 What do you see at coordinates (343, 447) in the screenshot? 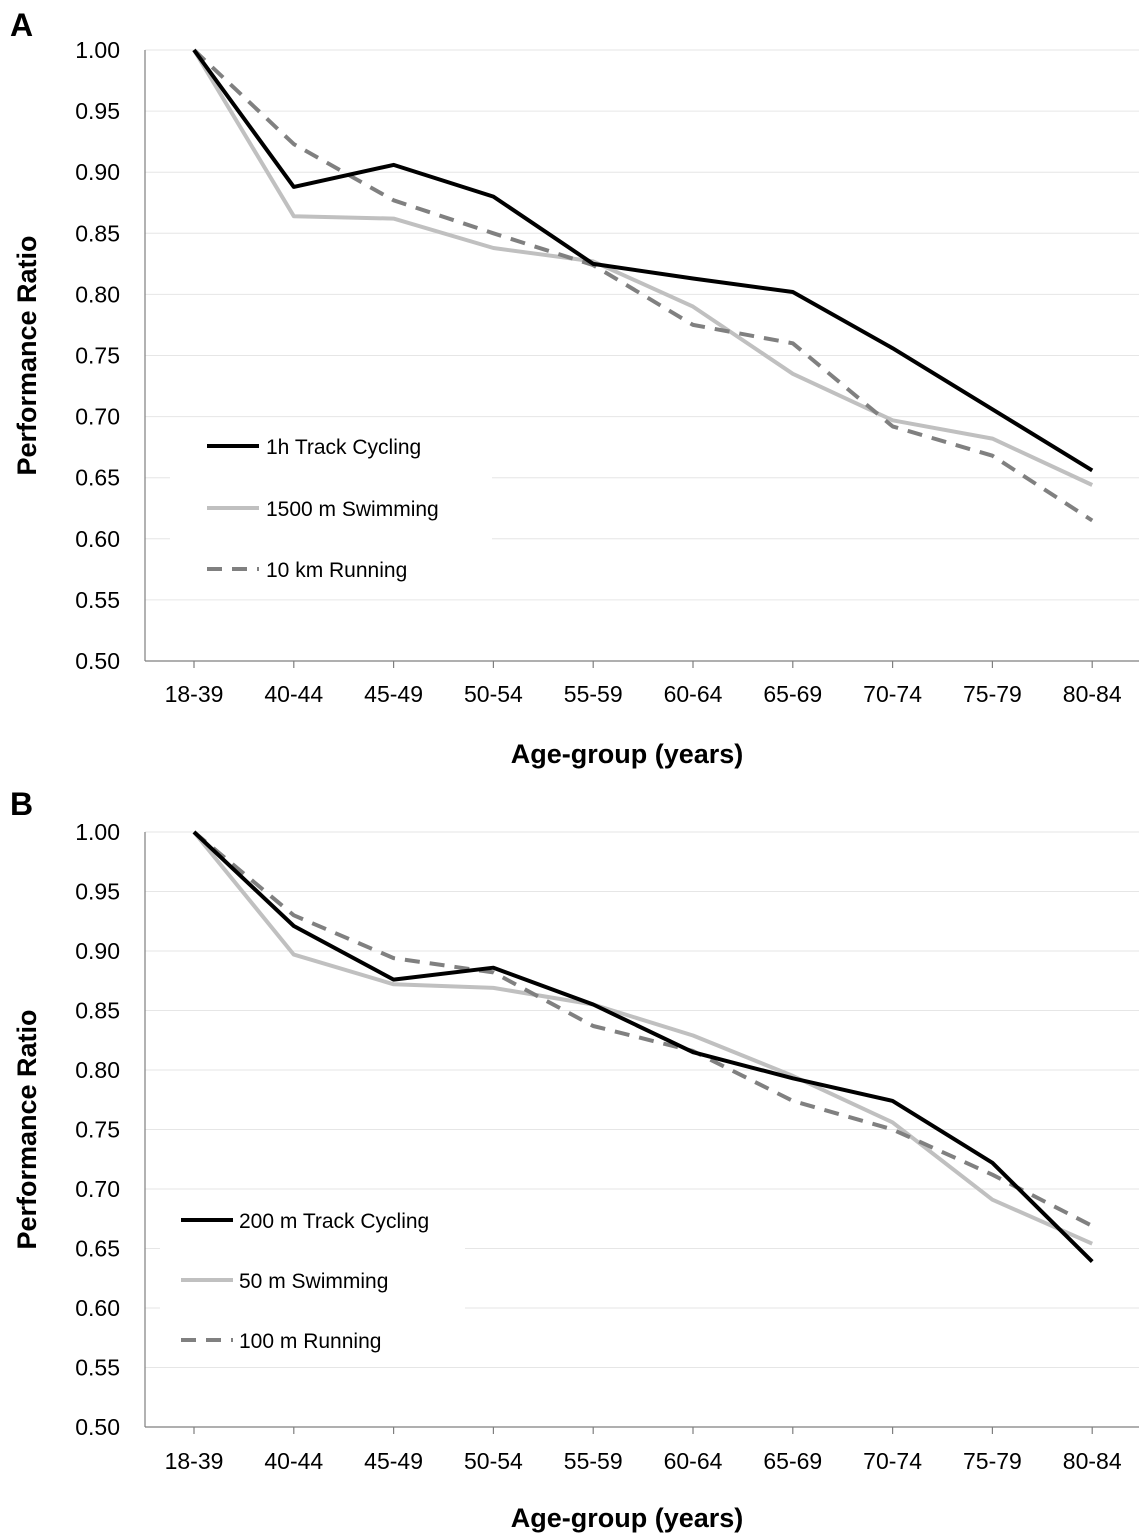
I see `legend-label: 1h Track Cycling` at bounding box center [343, 447].